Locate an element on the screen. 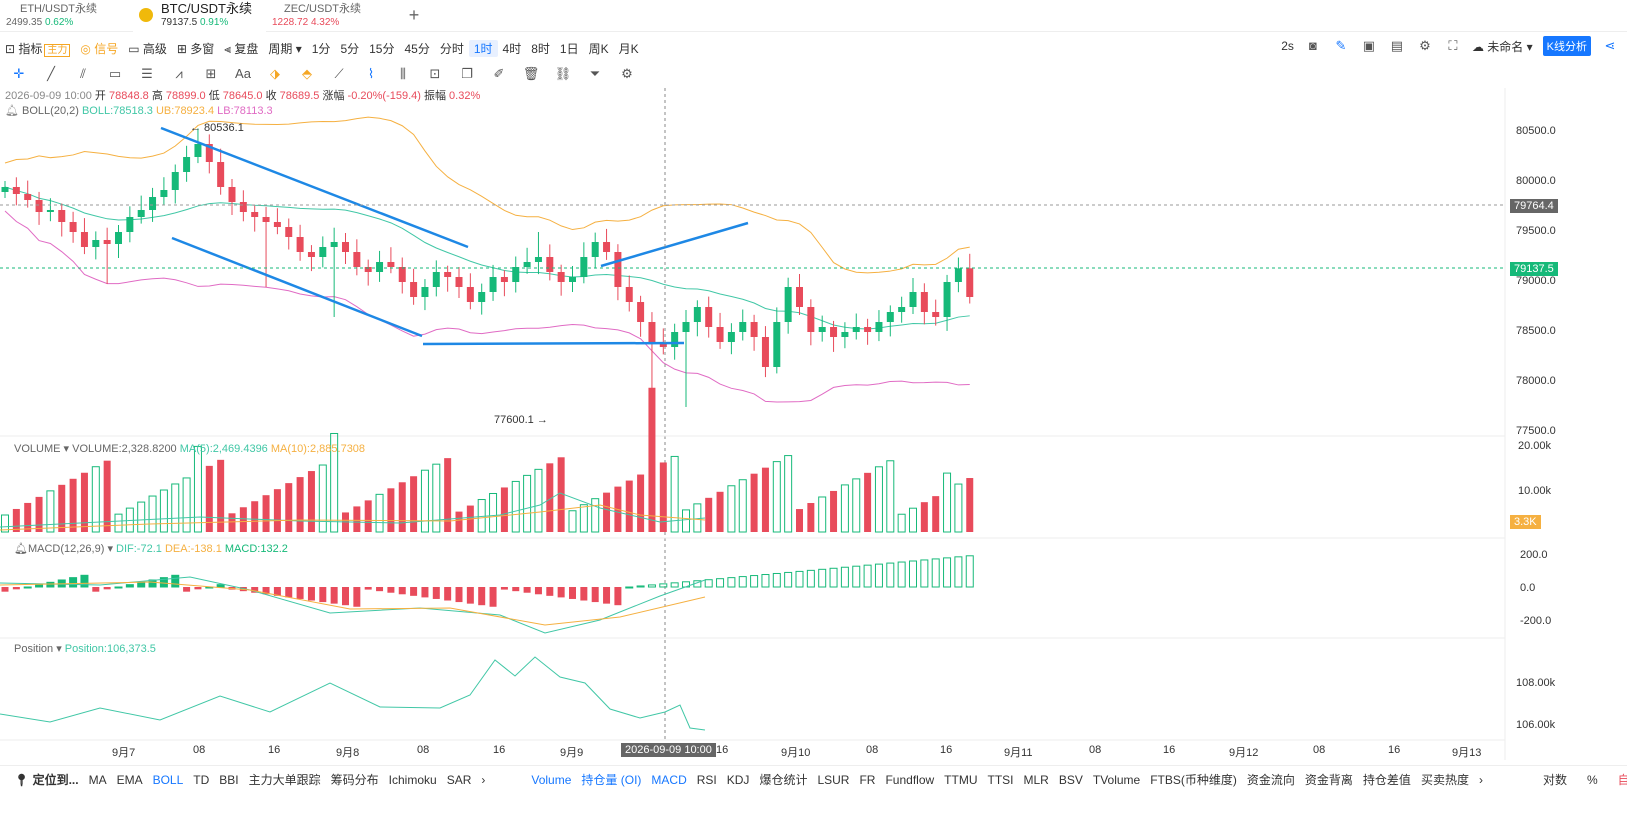 The width and height of the screenshot is (1627, 828). scale-1: % is located at coordinates (1592, 779).